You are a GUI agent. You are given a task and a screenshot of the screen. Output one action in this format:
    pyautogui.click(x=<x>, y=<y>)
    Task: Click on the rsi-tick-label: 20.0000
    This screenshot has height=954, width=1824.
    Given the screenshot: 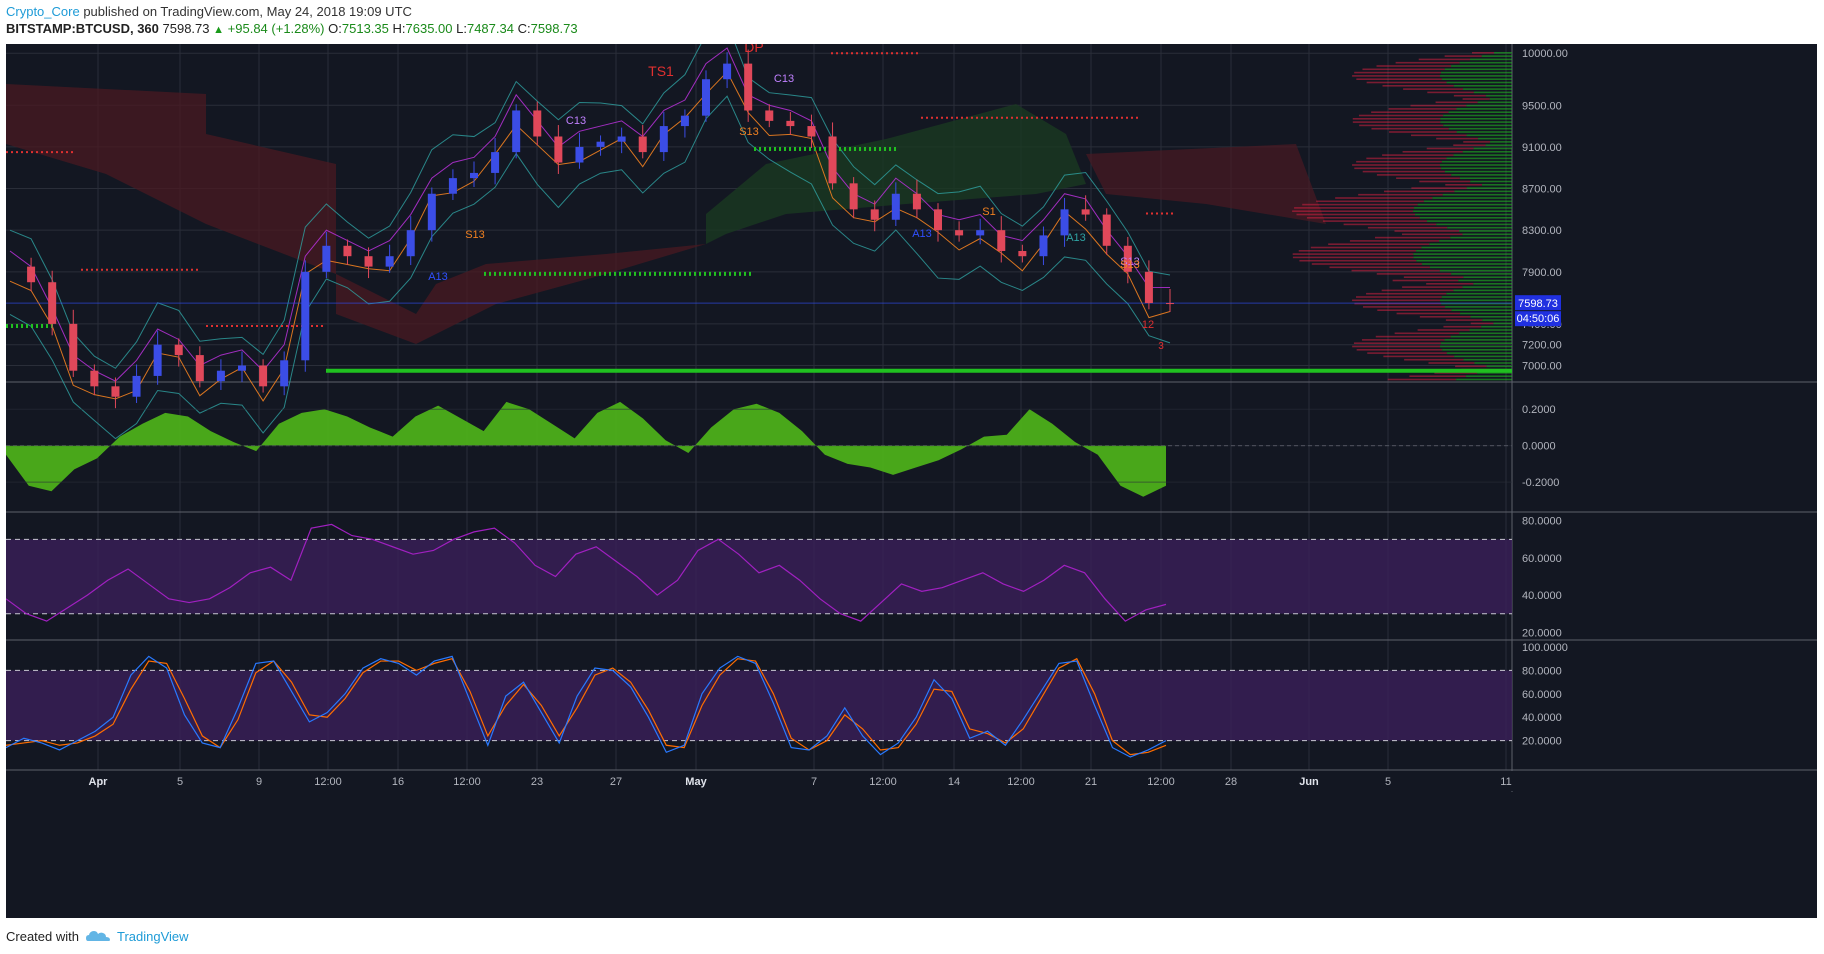 What is the action you would take?
    pyautogui.click(x=1542, y=633)
    